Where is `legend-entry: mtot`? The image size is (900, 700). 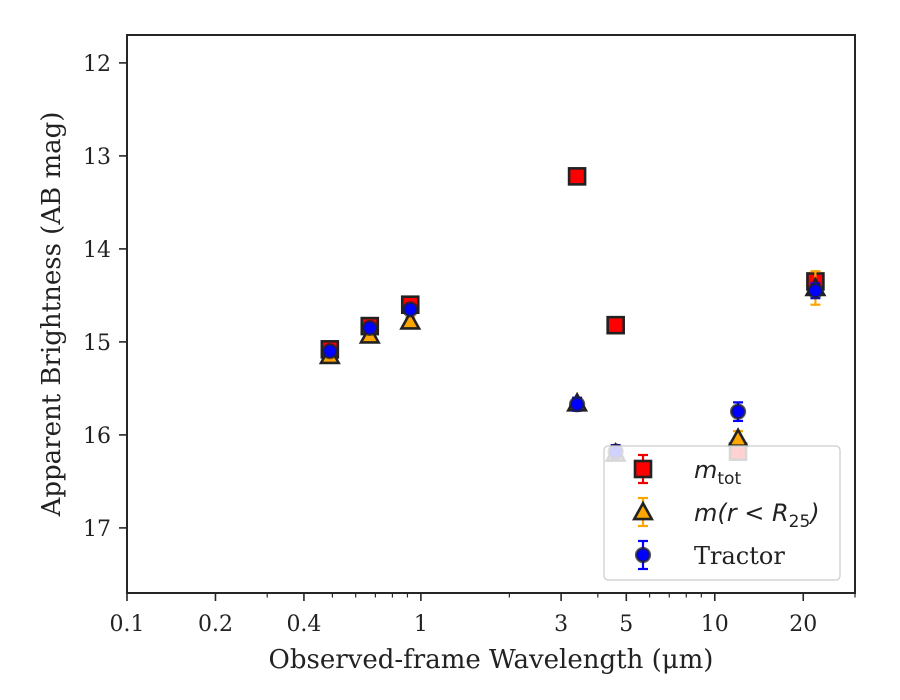 legend-entry: mtot is located at coordinates (687, 471).